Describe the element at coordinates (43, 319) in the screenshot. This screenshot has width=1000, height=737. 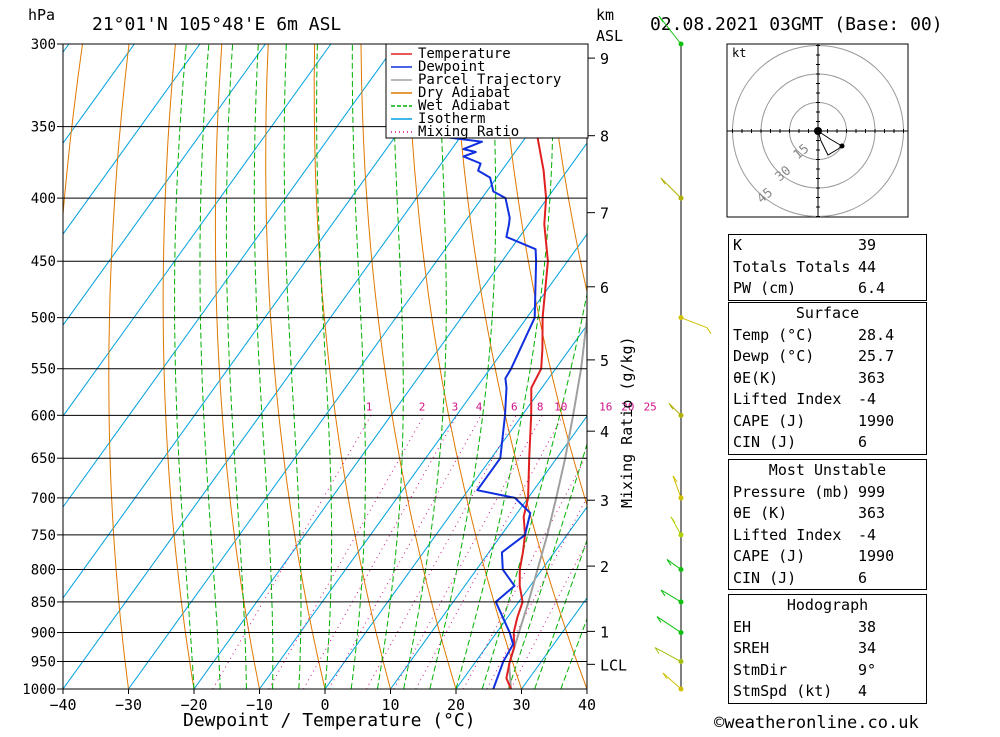
I see `pressure-label: 500` at that location.